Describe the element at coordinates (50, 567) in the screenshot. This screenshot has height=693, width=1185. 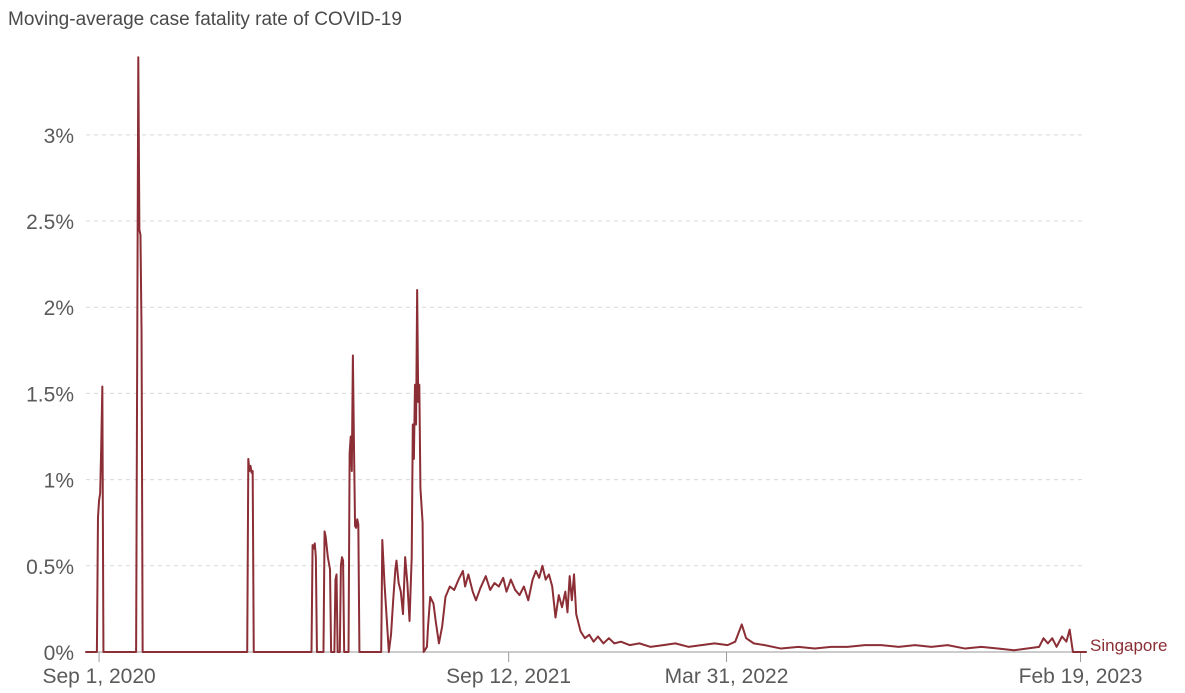
I see `y-tick-label: 0.5%` at that location.